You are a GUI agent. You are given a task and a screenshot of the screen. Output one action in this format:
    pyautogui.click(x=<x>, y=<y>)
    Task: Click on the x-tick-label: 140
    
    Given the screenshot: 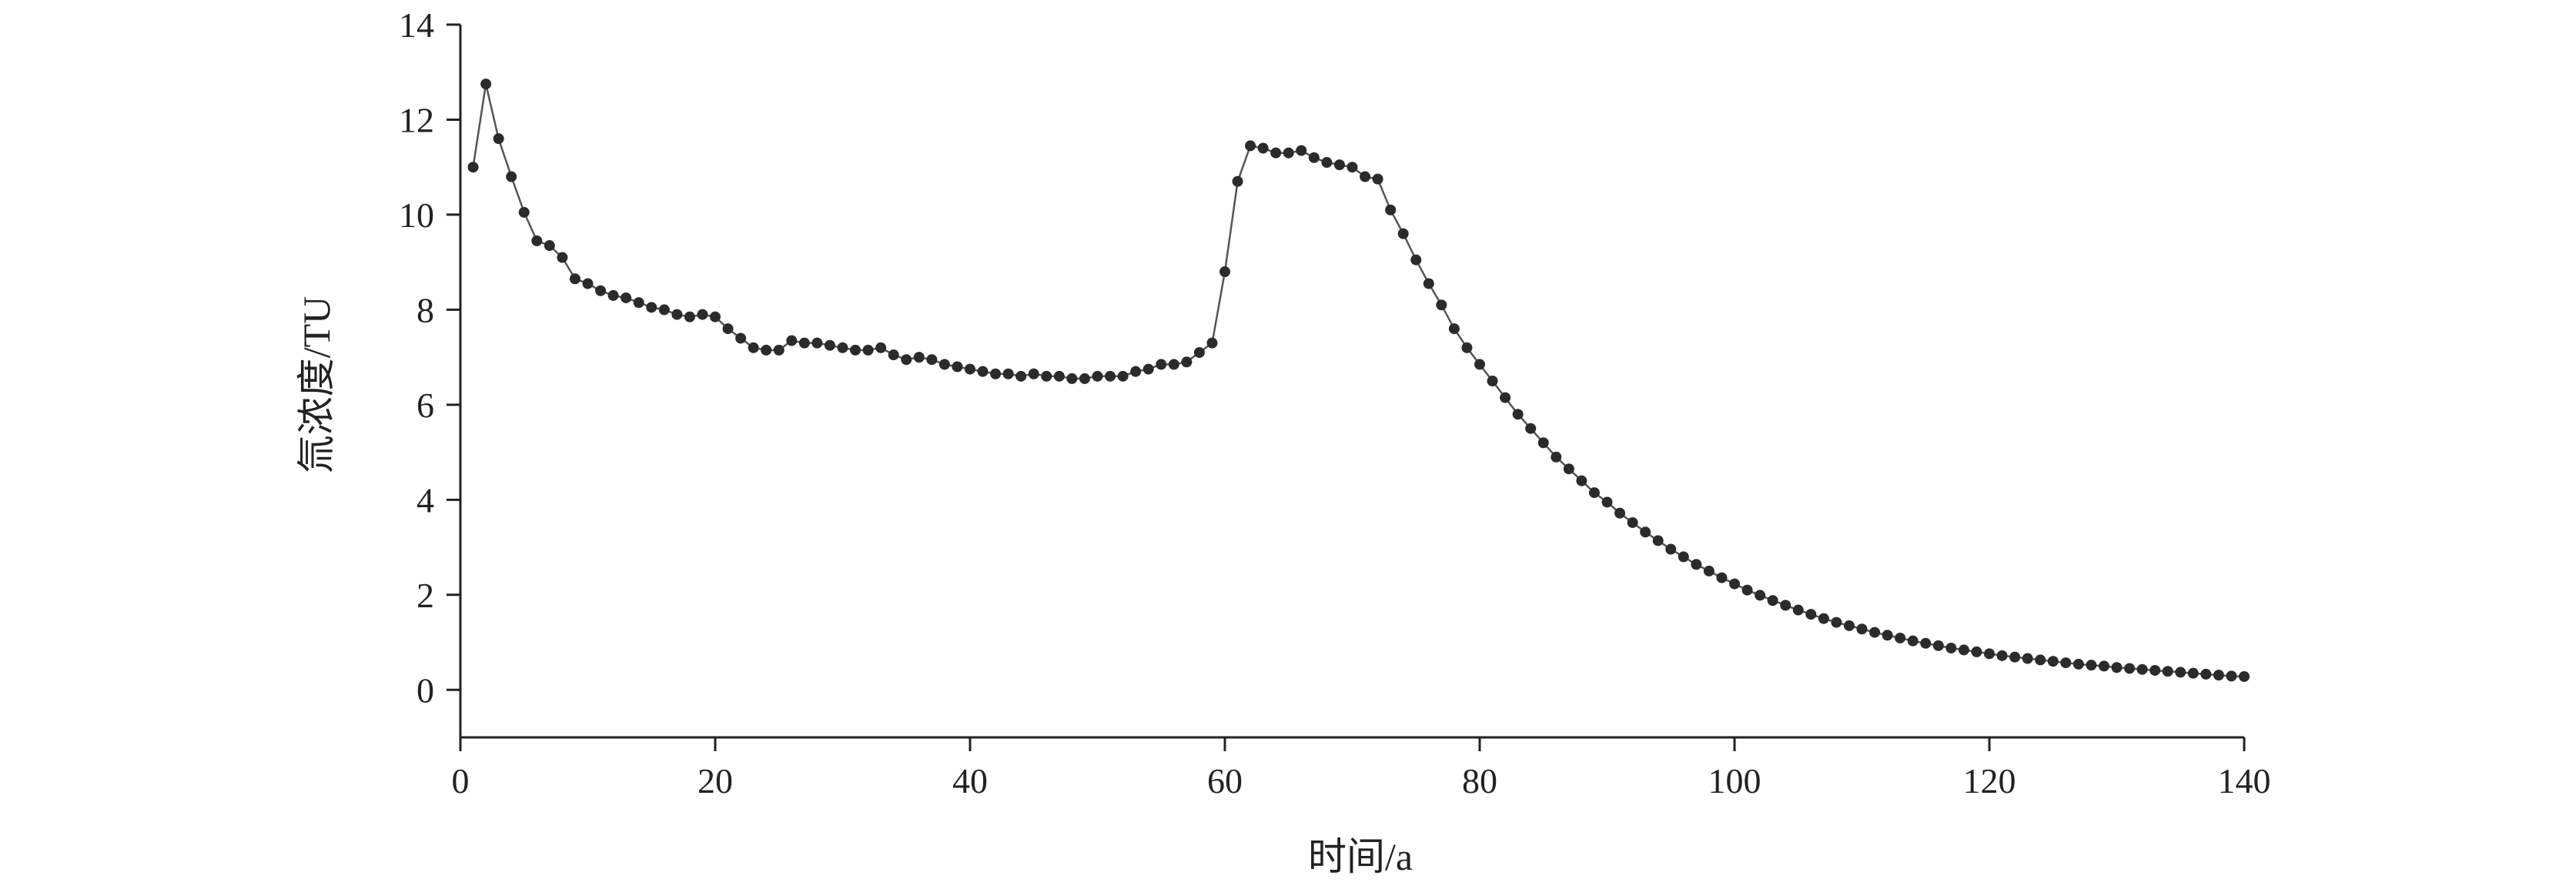 What is the action you would take?
    pyautogui.click(x=2245, y=780)
    